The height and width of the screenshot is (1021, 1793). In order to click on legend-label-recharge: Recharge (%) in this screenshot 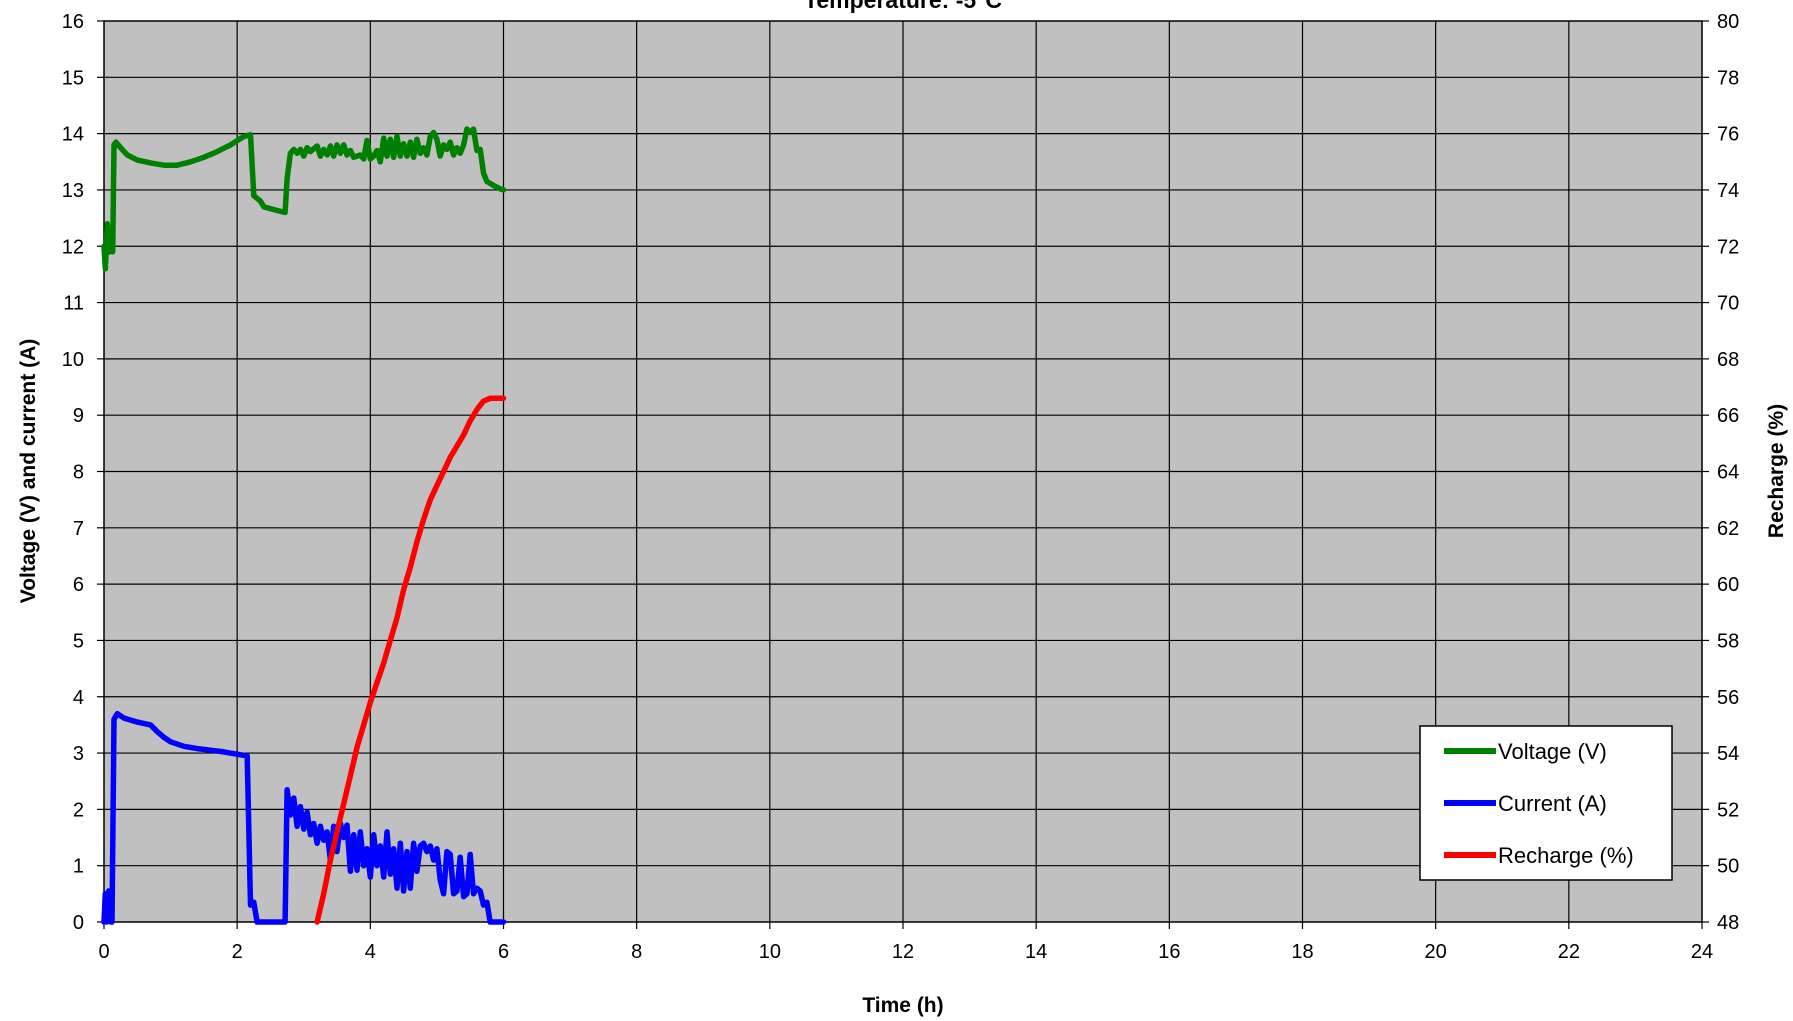, I will do `click(1566, 855)`.